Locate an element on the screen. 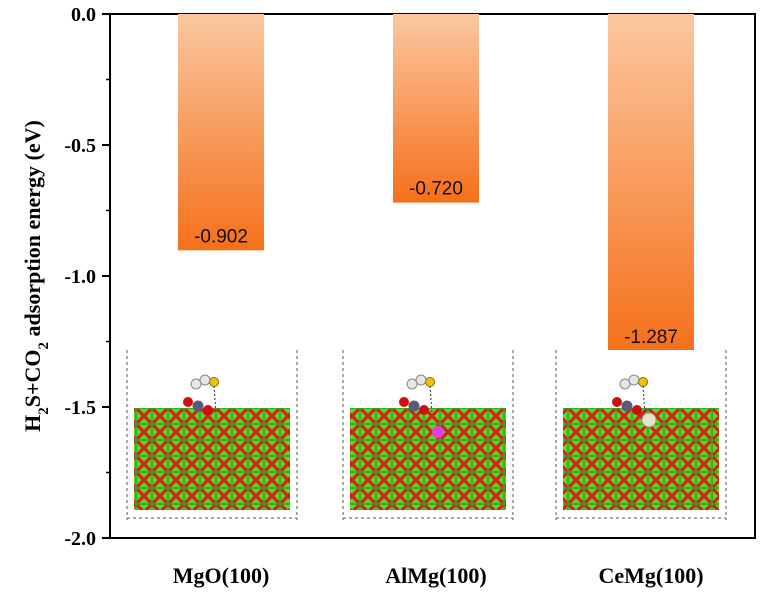 The width and height of the screenshot is (768, 605). y-tick-label: -0.5 is located at coordinates (80, 146).